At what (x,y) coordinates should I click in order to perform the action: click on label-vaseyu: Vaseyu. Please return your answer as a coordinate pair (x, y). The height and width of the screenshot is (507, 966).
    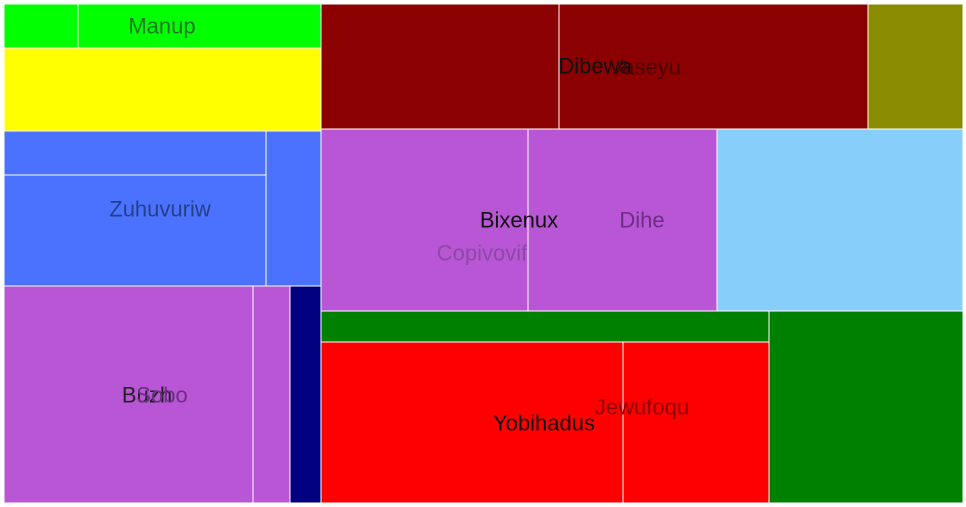
    Looking at the image, I should click on (645, 67).